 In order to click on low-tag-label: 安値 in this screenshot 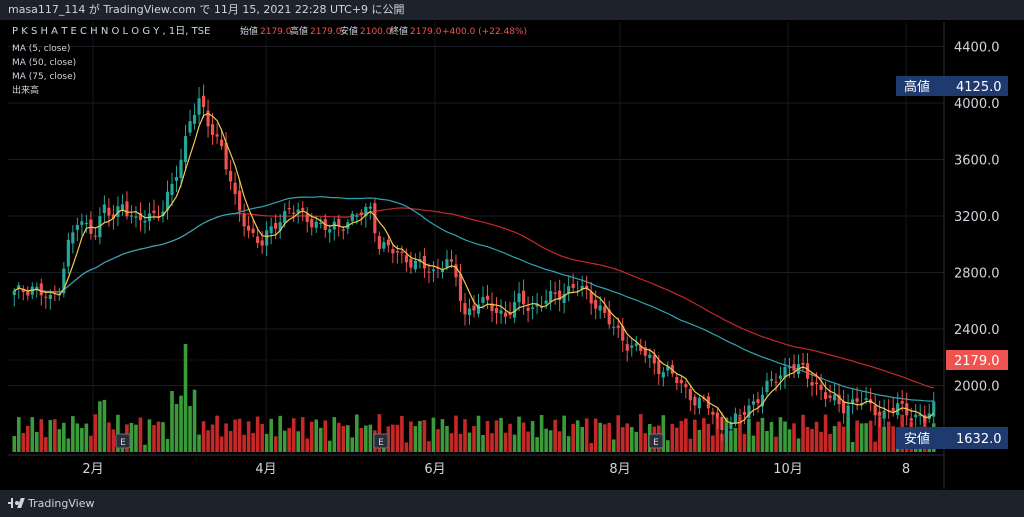, I will do `click(917, 439)`.